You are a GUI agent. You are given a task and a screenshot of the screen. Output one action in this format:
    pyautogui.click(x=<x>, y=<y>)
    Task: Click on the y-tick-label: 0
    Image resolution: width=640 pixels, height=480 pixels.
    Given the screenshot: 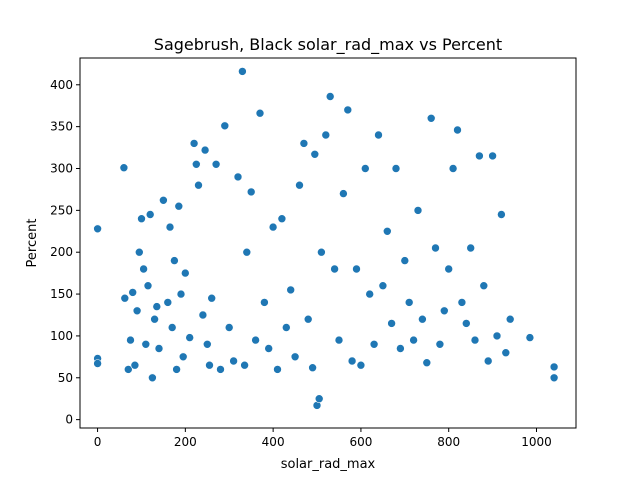 What is the action you would take?
    pyautogui.click(x=69, y=420)
    